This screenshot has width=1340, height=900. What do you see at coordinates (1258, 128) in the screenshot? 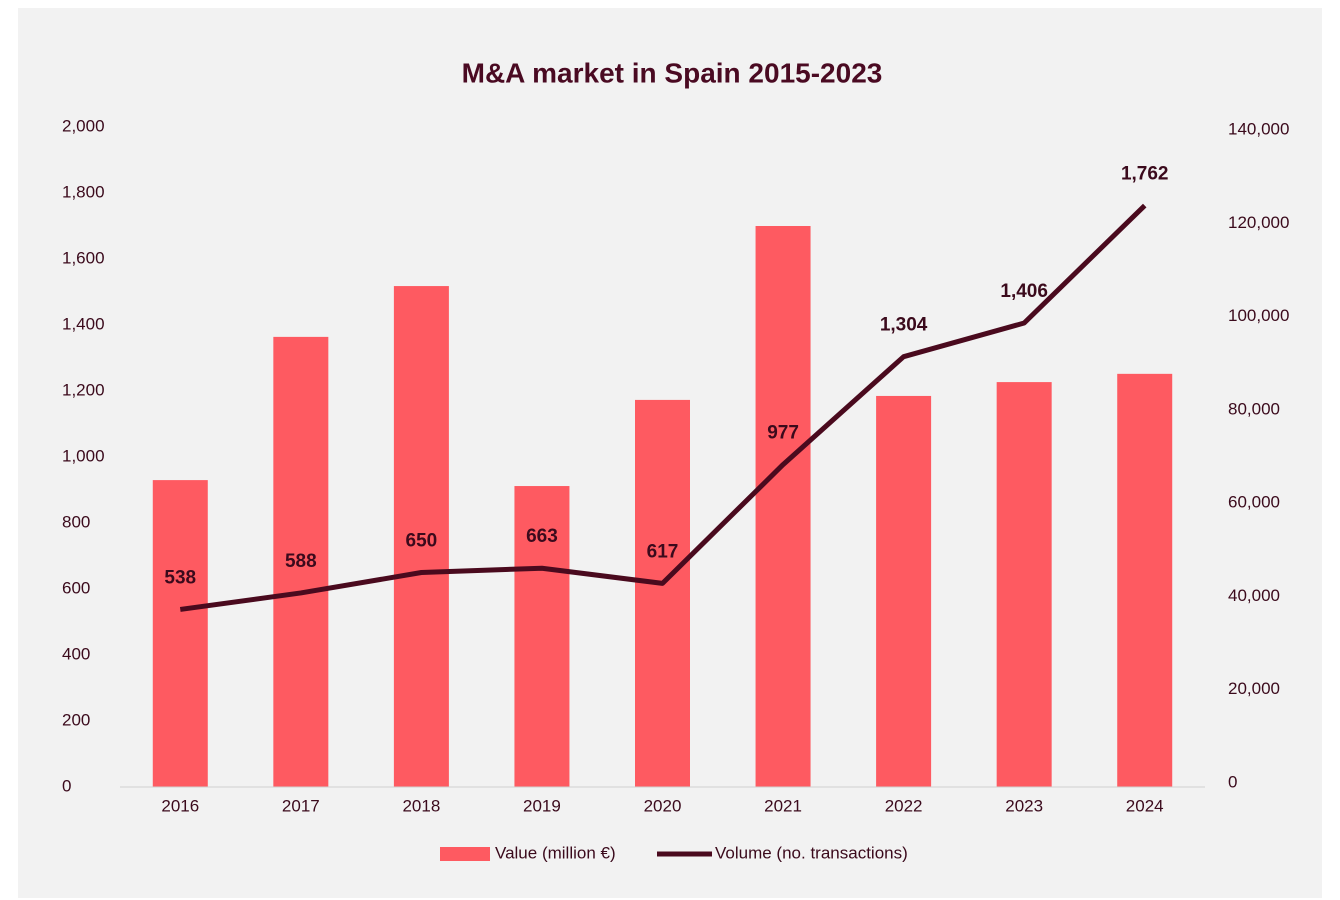
I see `y2-tick-label: 140,000` at bounding box center [1258, 128].